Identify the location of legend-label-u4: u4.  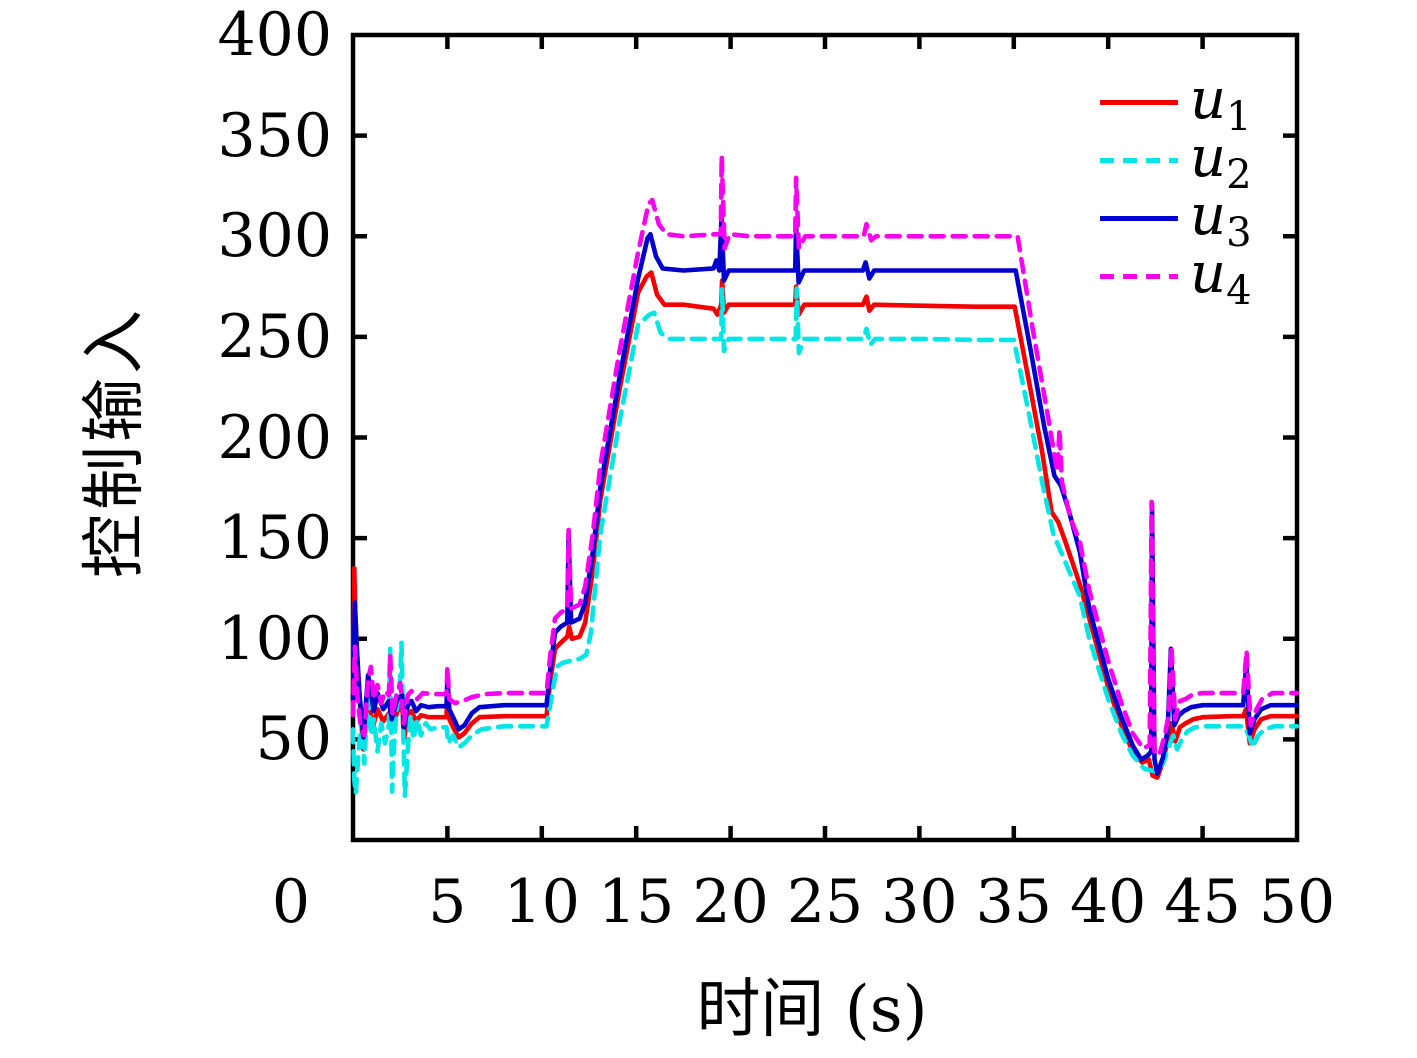
(1221, 277).